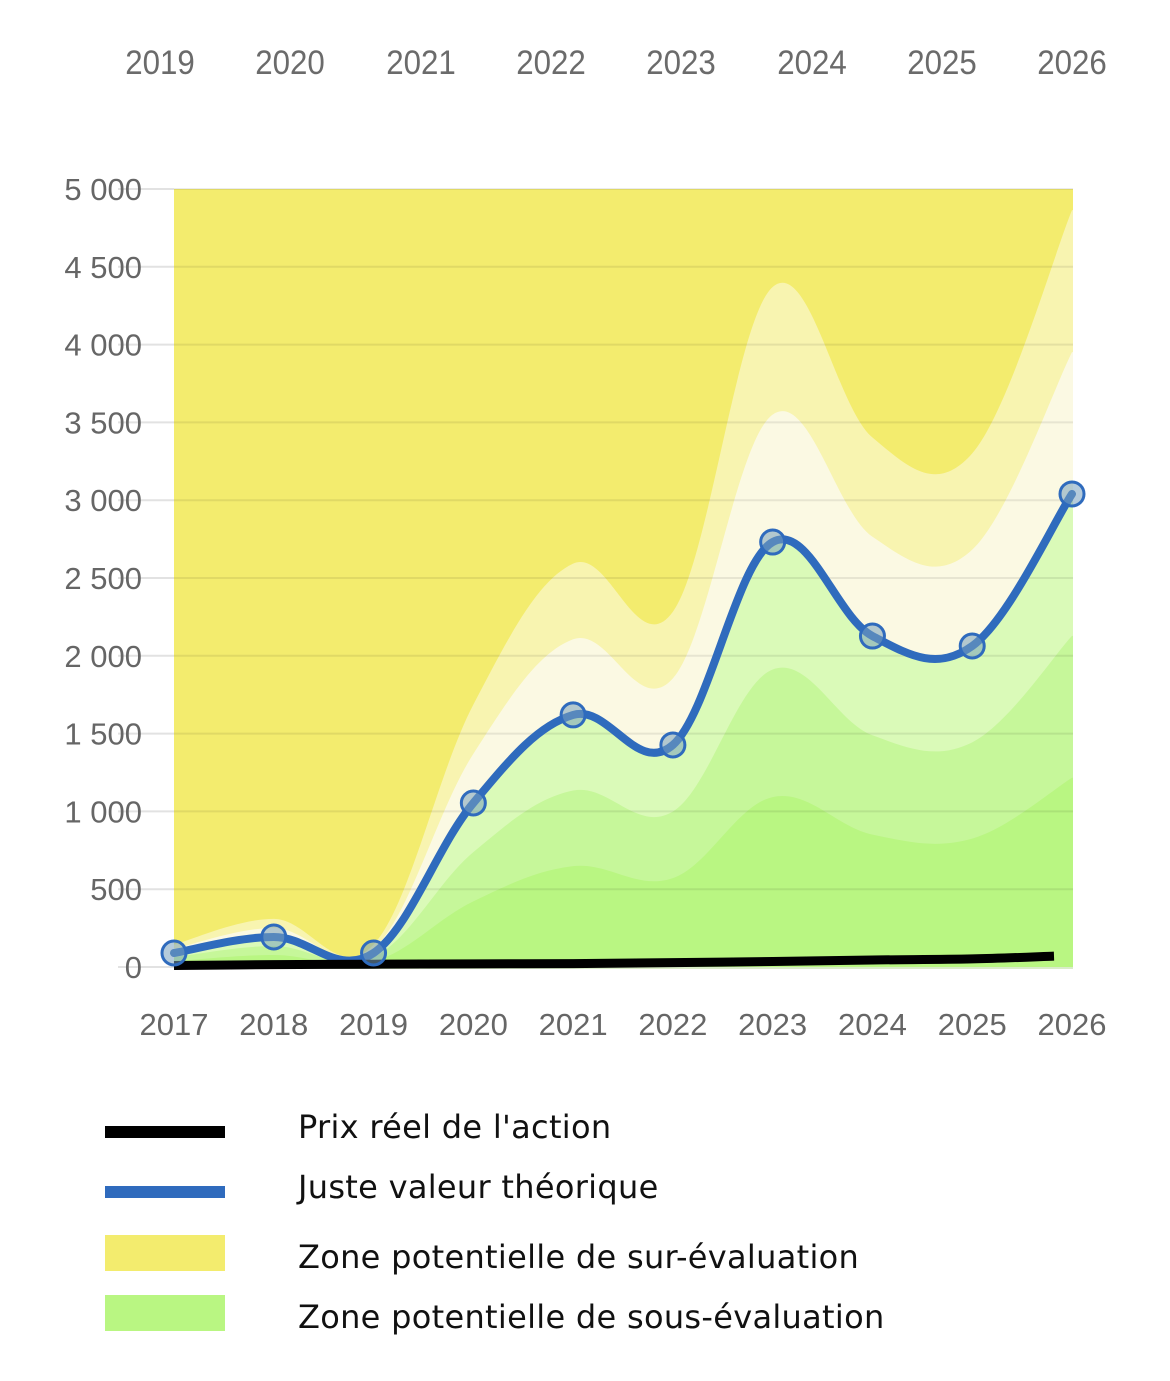 Image resolution: width=1170 pixels, height=1381 pixels. Describe the element at coordinates (160, 63) in the screenshot. I see `top-axis-year-label: 2019` at that location.